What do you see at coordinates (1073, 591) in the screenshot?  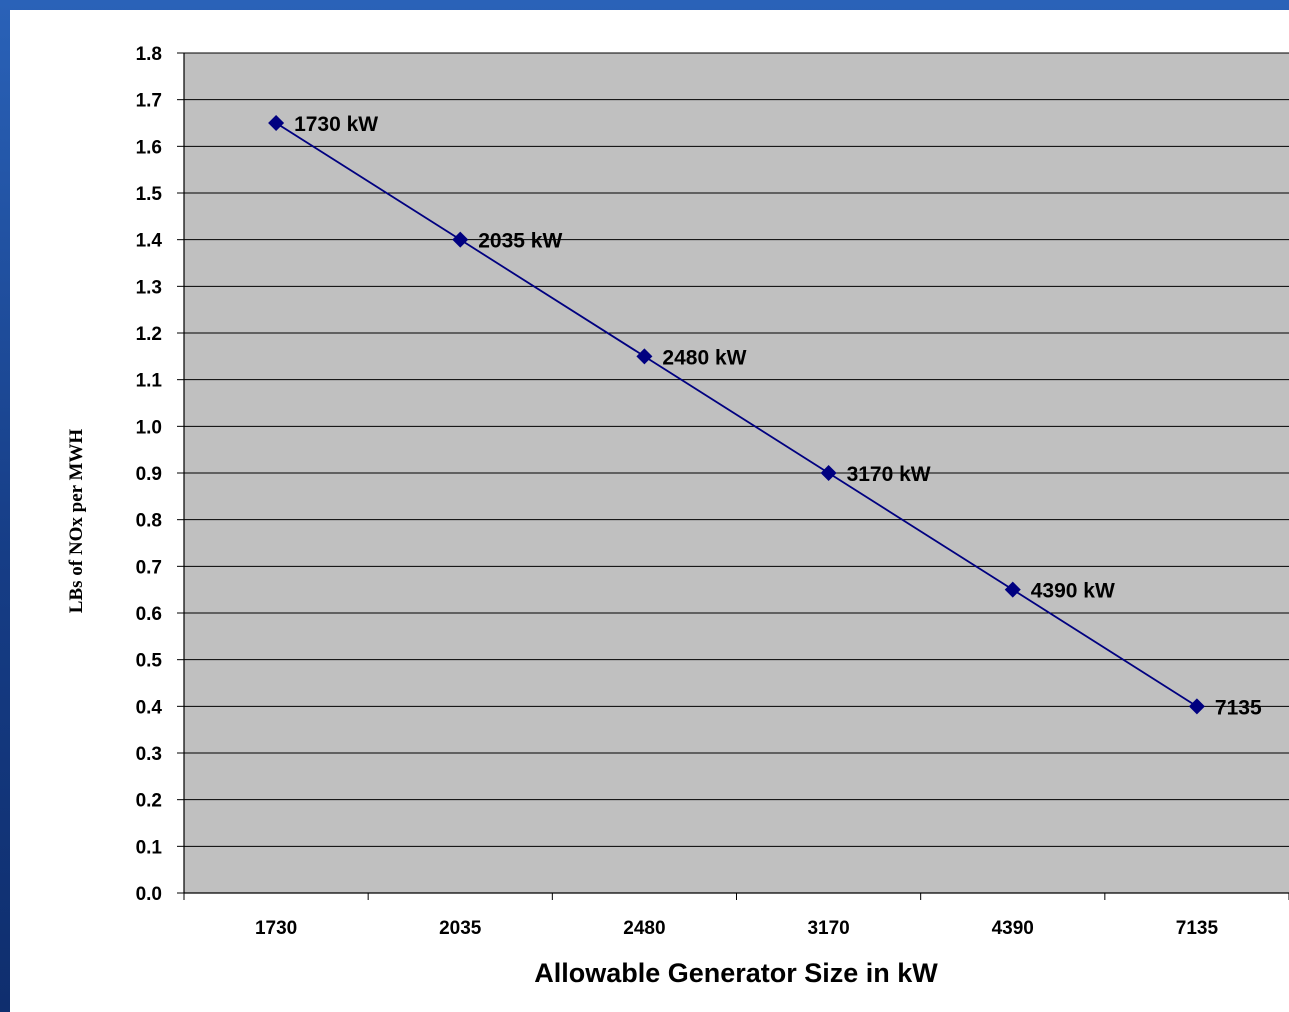 I see `data-label: 4390 kW` at bounding box center [1073, 591].